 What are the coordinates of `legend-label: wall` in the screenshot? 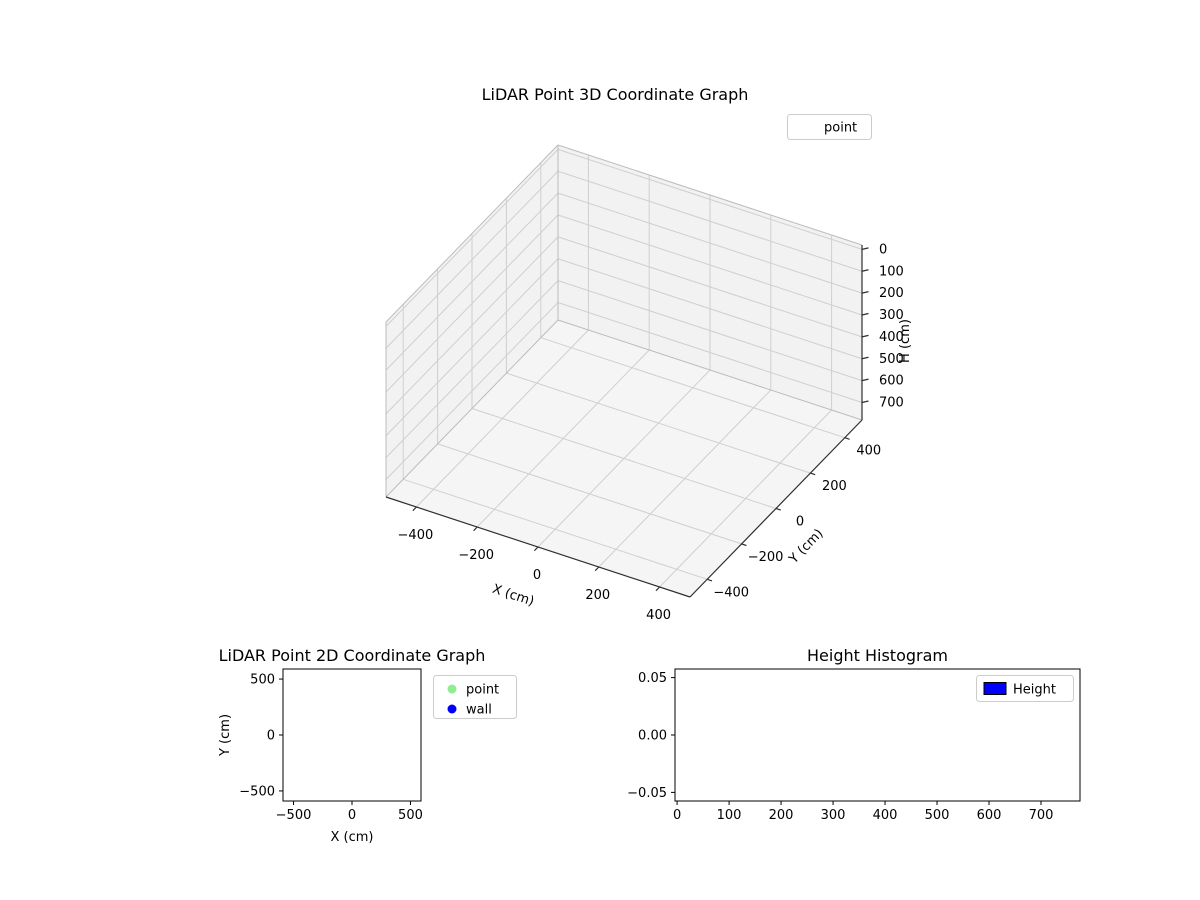 It's located at (479, 710).